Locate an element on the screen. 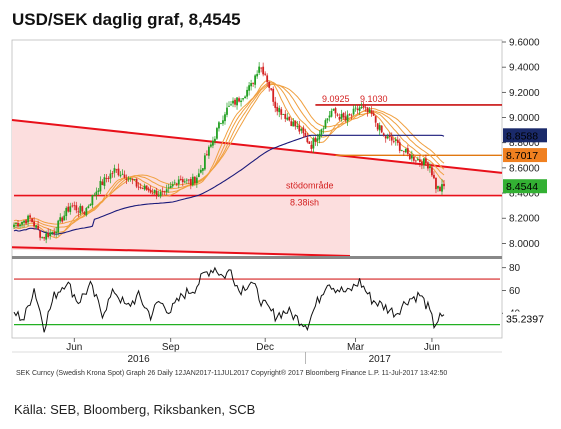 The height and width of the screenshot is (429, 561). rsi-tick-label: 80 is located at coordinates (515, 268).